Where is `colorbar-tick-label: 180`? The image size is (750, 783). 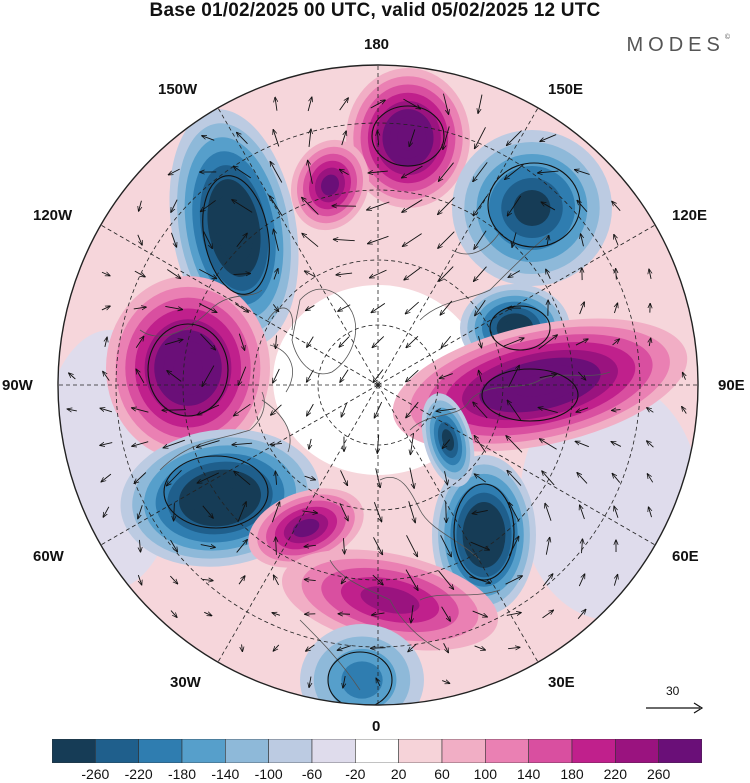
colorbar-tick-label: 180 is located at coordinates (572, 774).